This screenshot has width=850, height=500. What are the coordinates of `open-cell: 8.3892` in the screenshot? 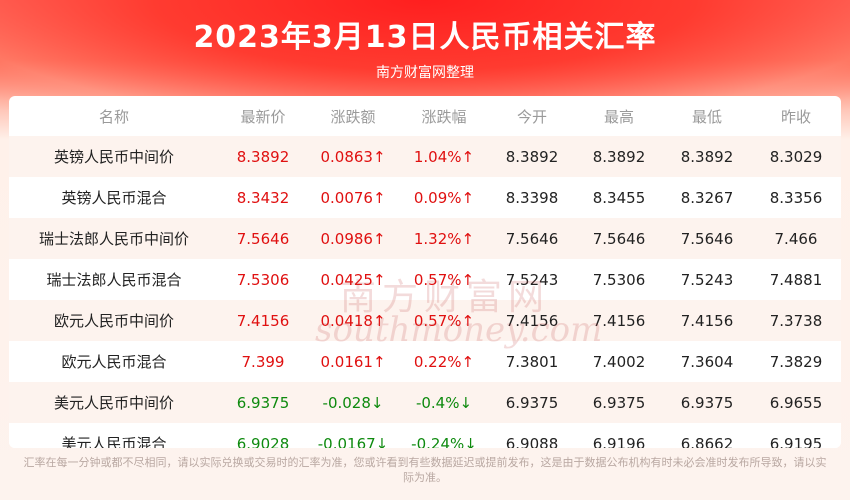 It's located at (532, 156).